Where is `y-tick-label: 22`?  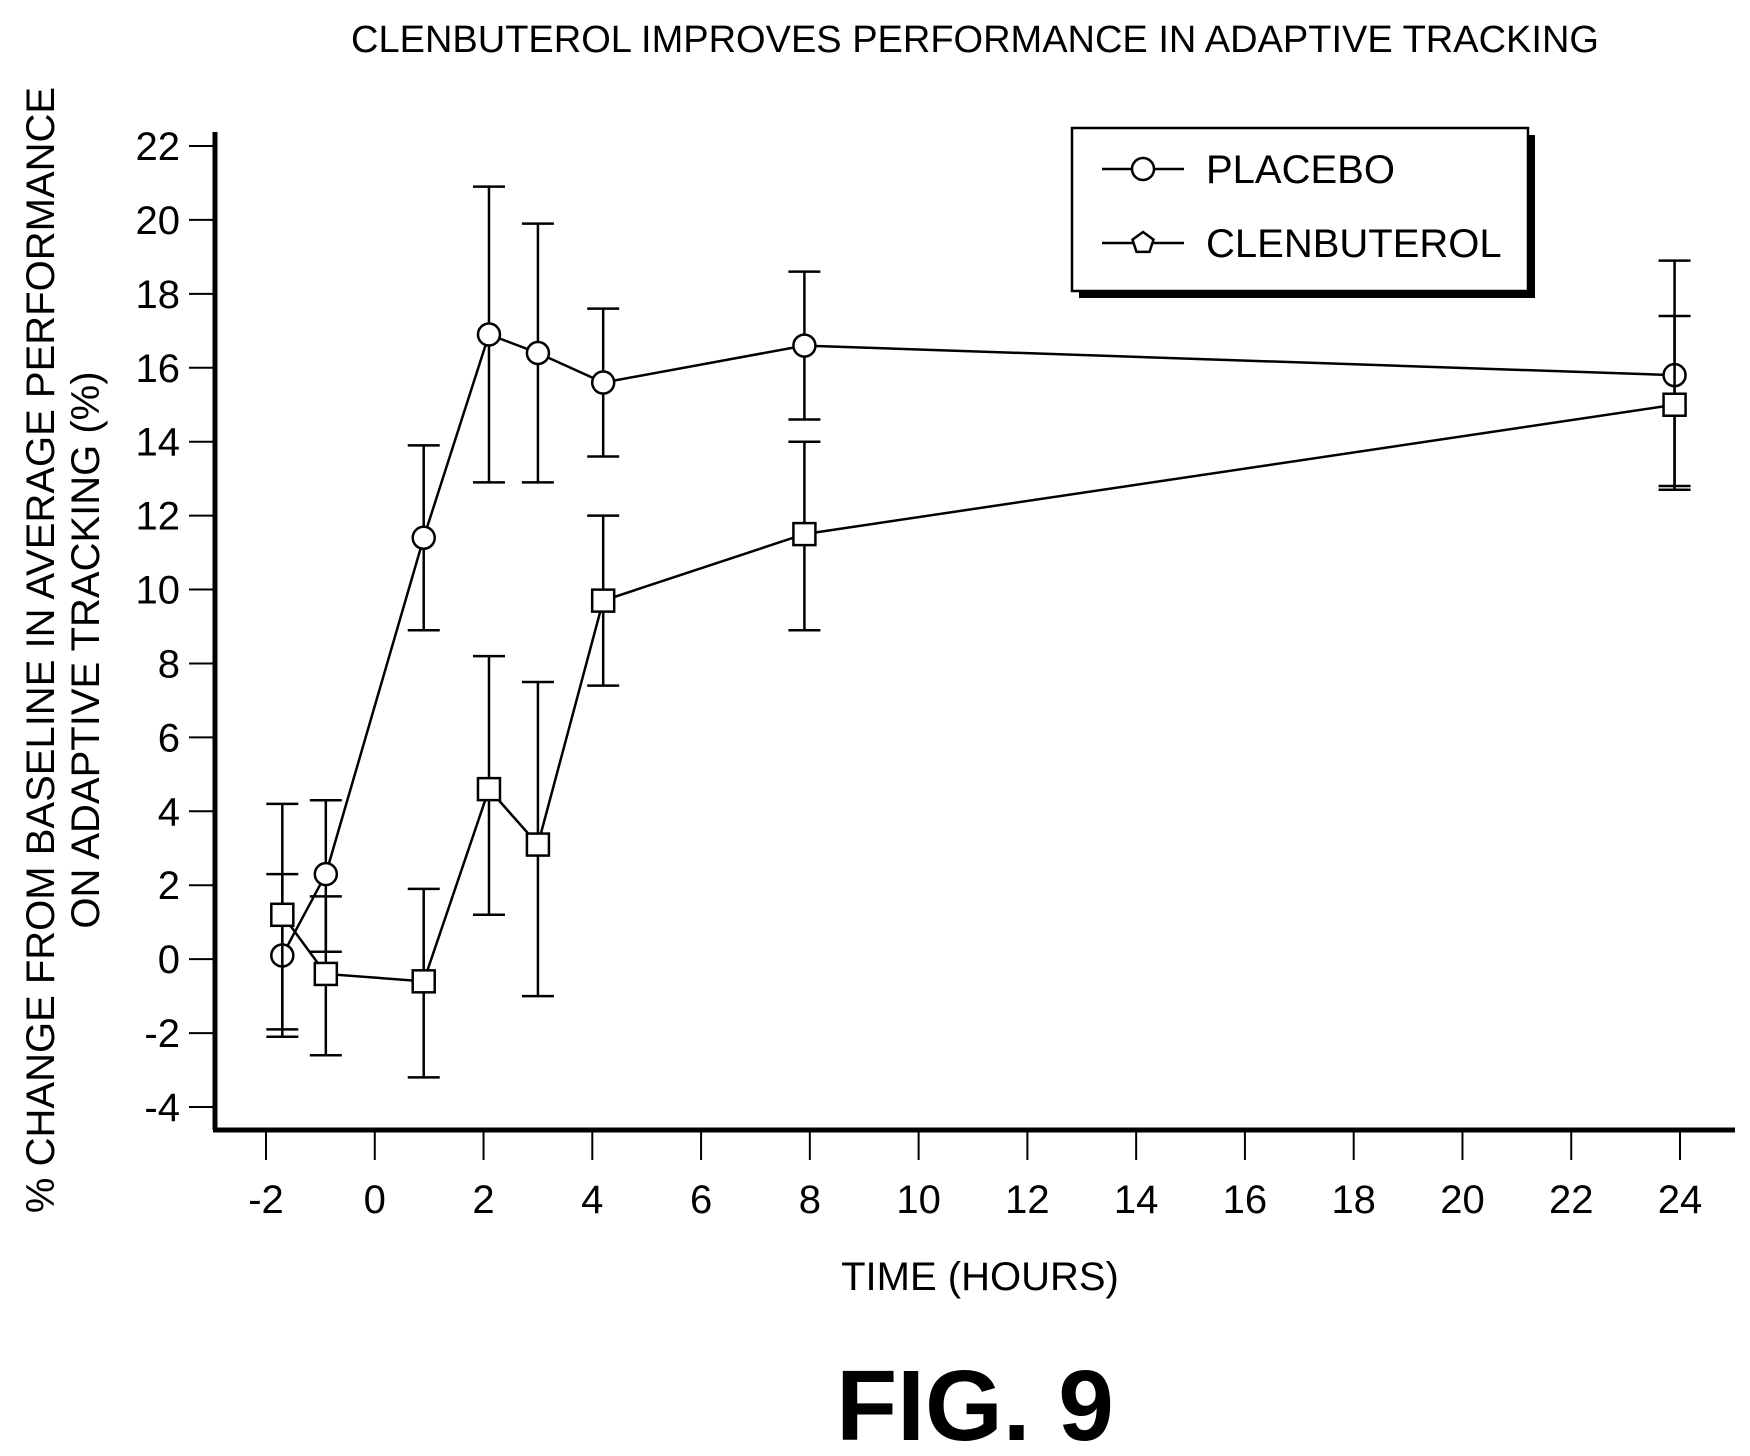
y-tick-label: 22 is located at coordinates (158, 147).